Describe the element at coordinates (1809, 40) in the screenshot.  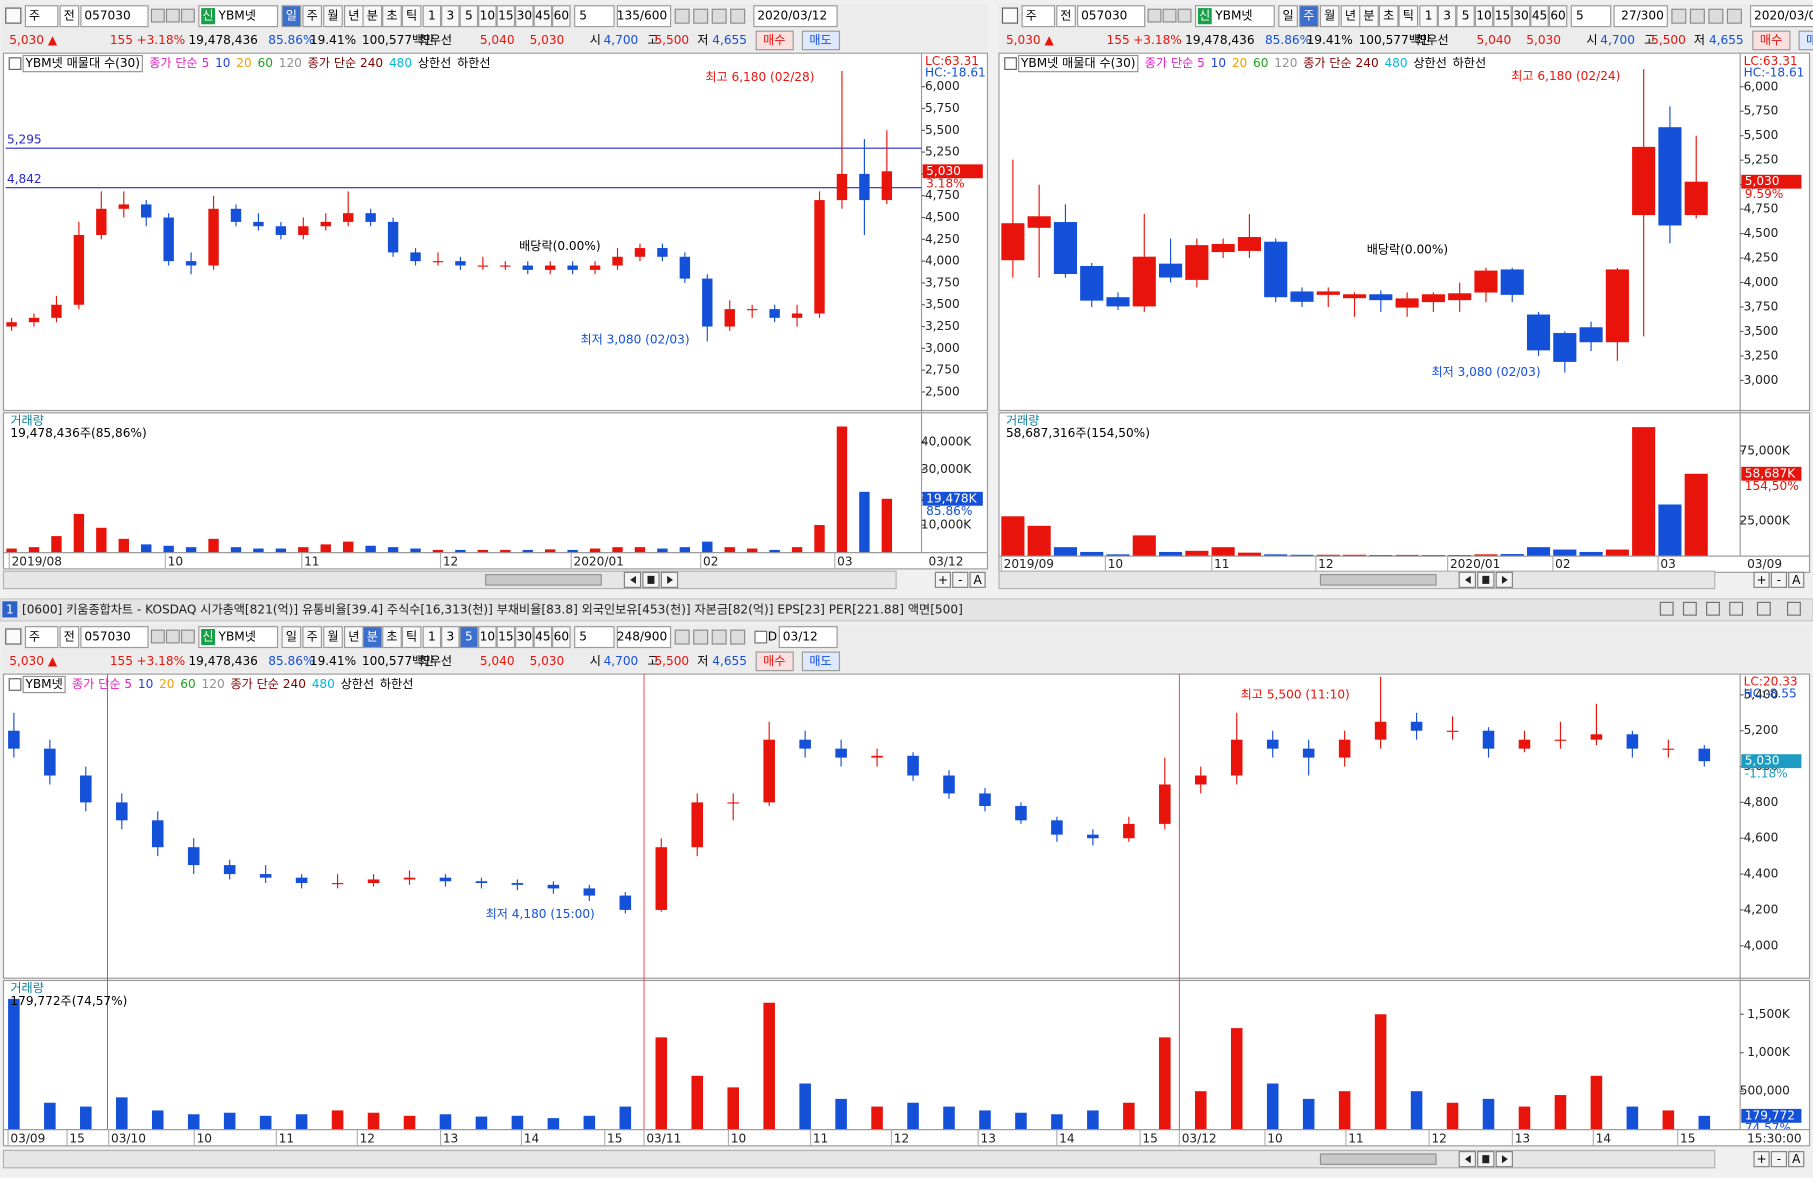
I see `order-button-label: 매` at that location.